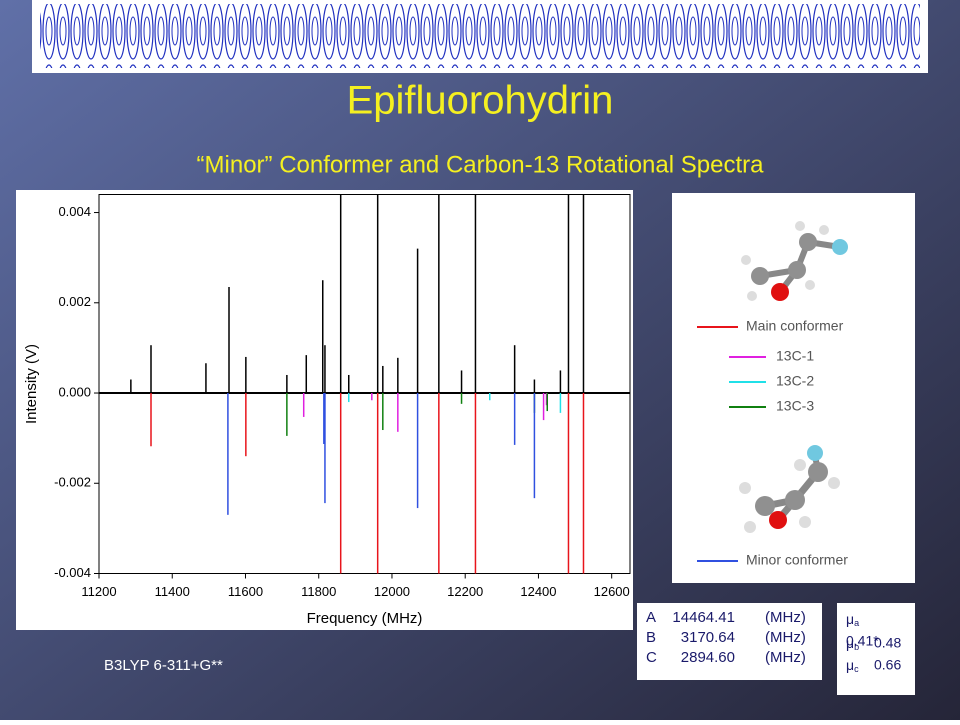 The height and width of the screenshot is (725, 960). I want to click on dipole-label: μb, so click(852, 644).